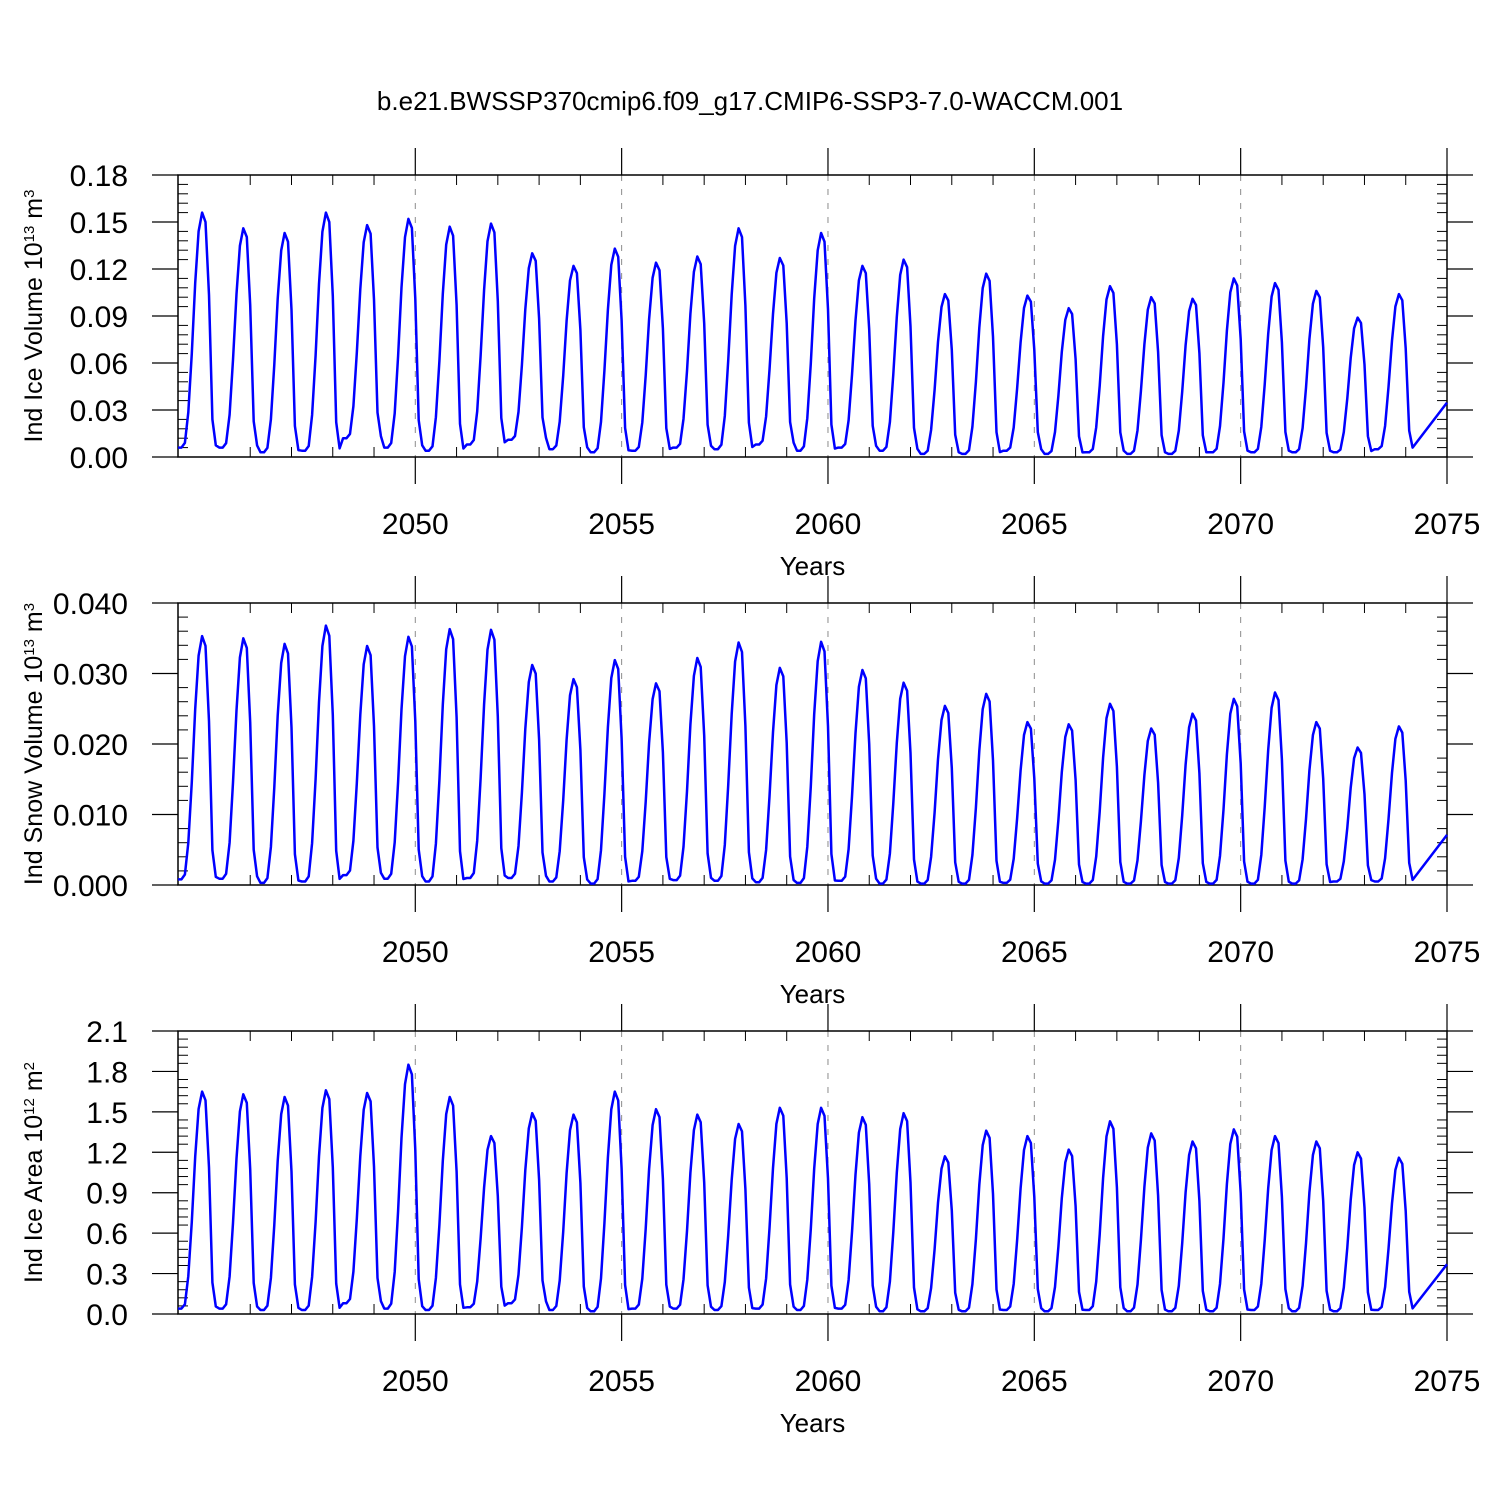 The width and height of the screenshot is (1500, 1500). Describe the element at coordinates (34, 316) in the screenshot. I see `y-axis-label: Ind Ice Volume 1013 m3` at that location.